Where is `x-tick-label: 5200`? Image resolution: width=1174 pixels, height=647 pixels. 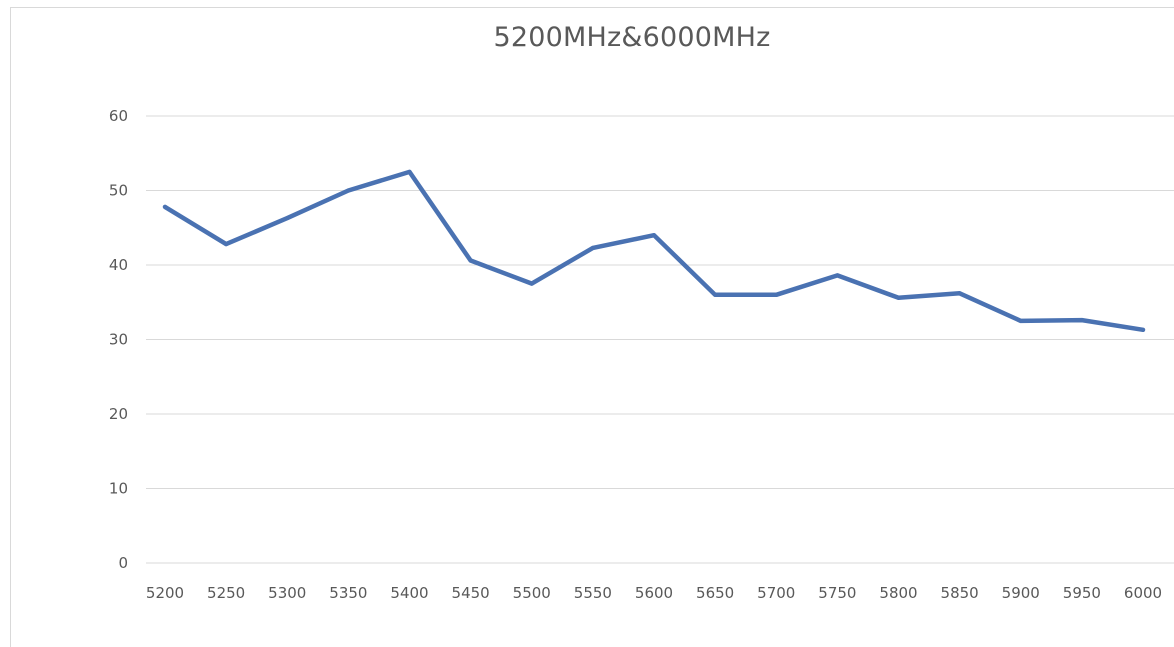 x-tick-label: 5200 is located at coordinates (165, 593).